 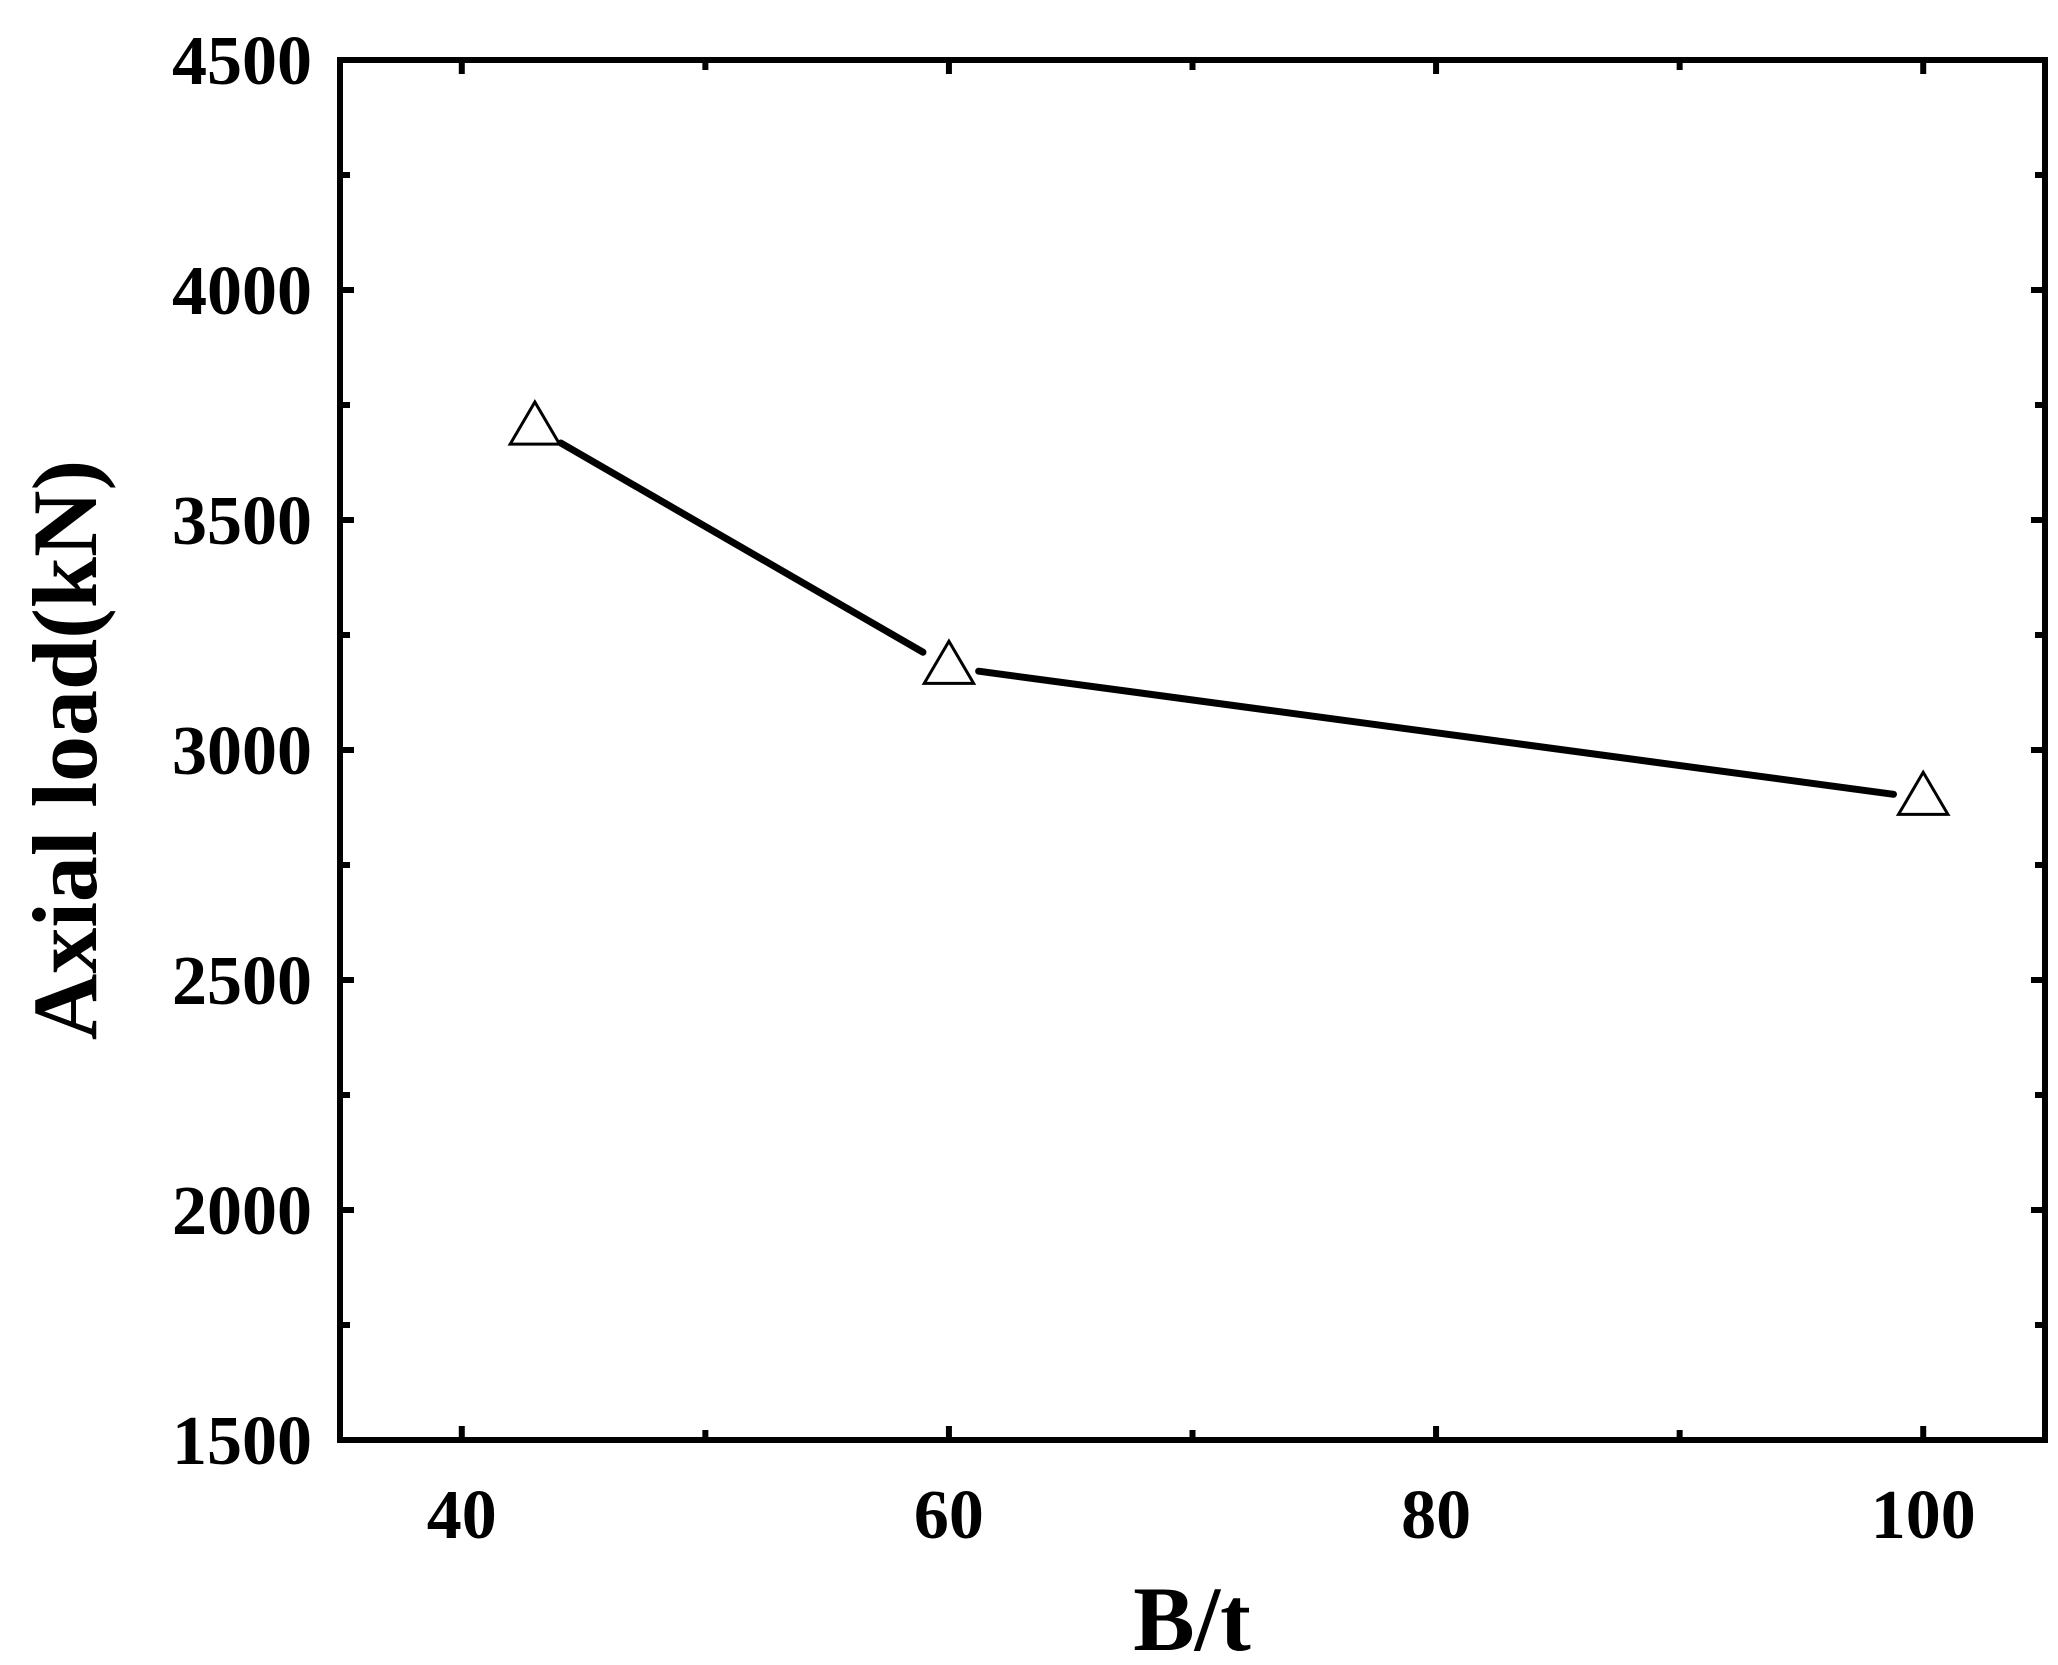 What do you see at coordinates (1436, 1515) in the screenshot?
I see `x-tick-label: 80` at bounding box center [1436, 1515].